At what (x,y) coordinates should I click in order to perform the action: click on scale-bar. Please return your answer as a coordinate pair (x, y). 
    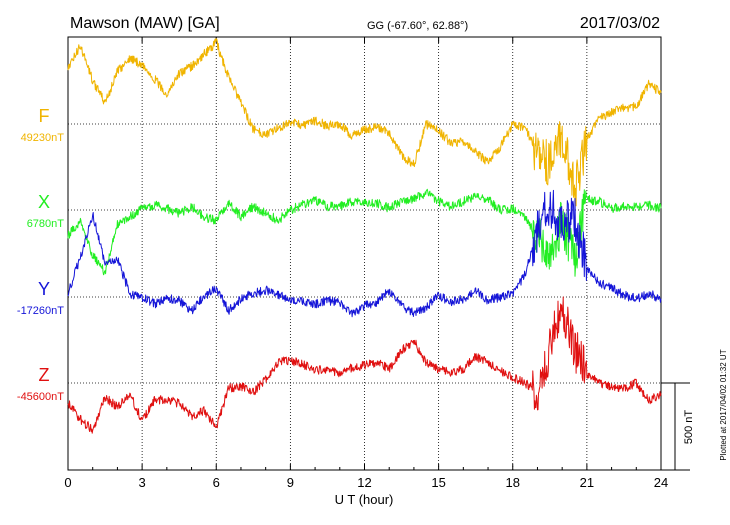
    Looking at the image, I should click on (675, 426).